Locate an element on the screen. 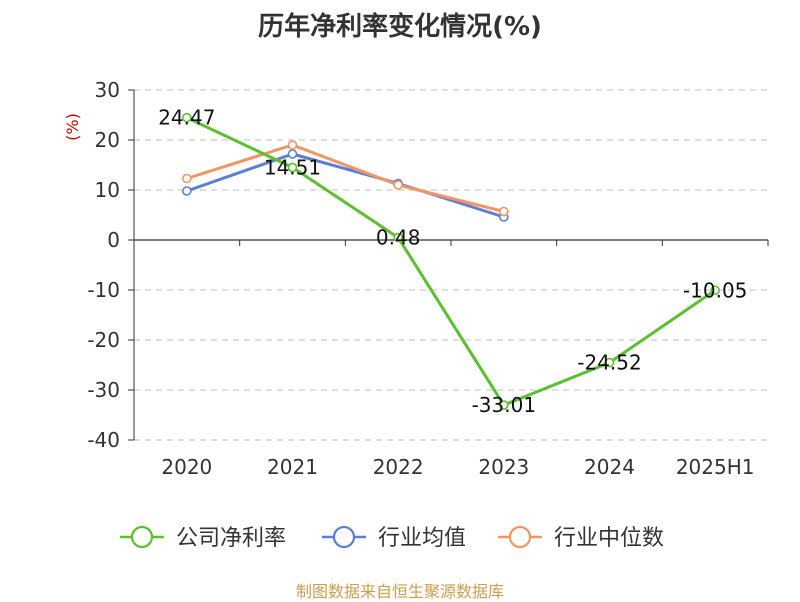  y-tick-label: 0 is located at coordinates (113, 240).